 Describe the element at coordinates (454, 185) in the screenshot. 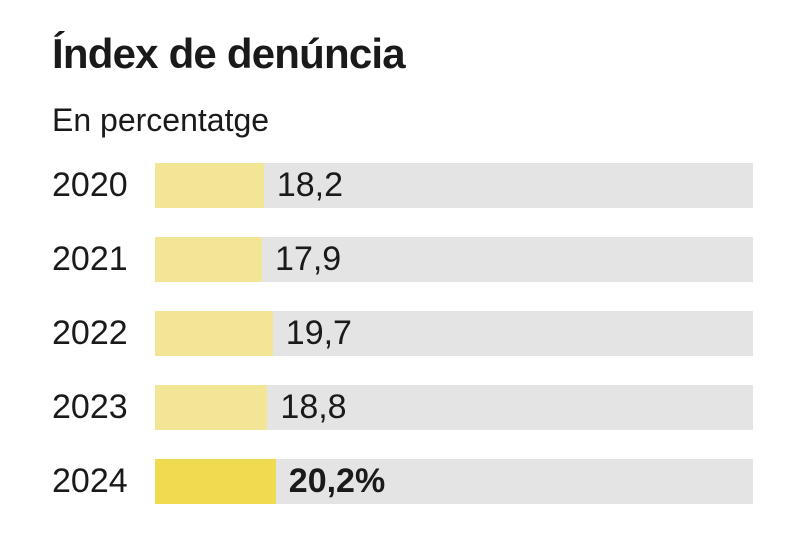

I see `bar-track: 18,2` at that location.